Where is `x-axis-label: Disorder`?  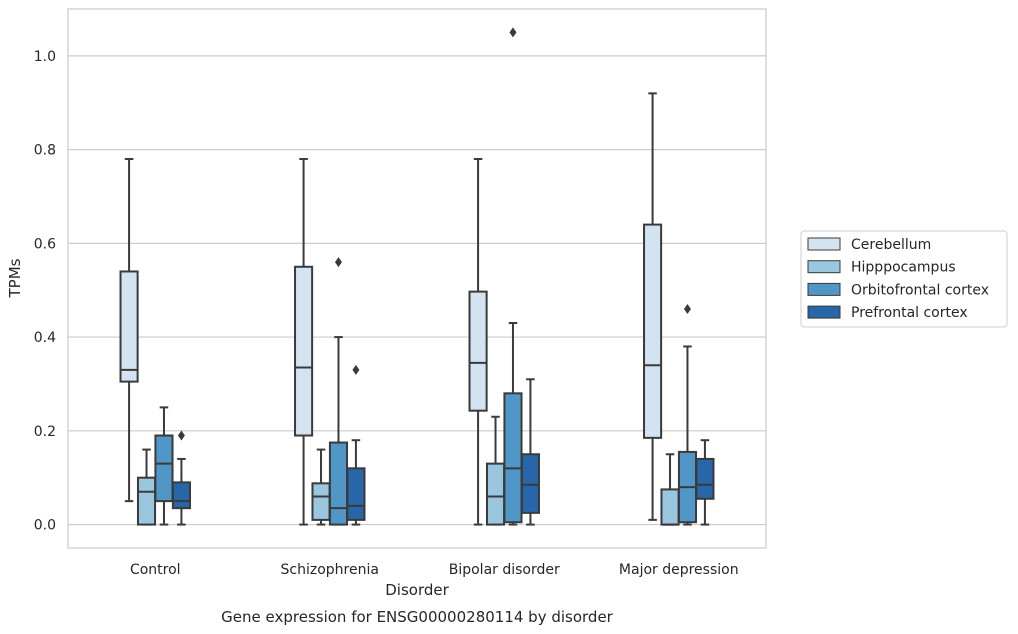
x-axis-label: Disorder is located at coordinates (417, 590).